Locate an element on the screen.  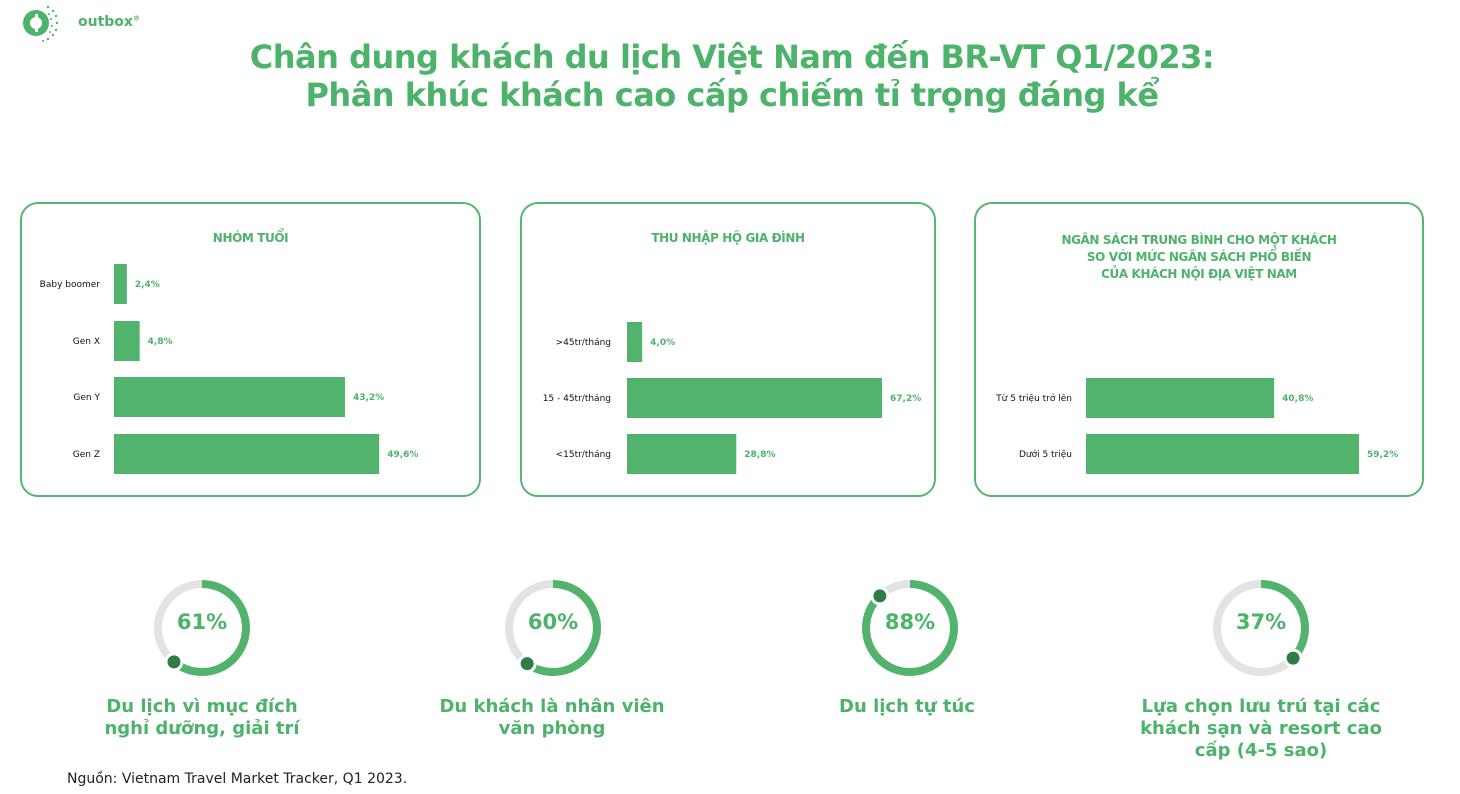
data-label: 40,8% is located at coordinates (1297, 399).